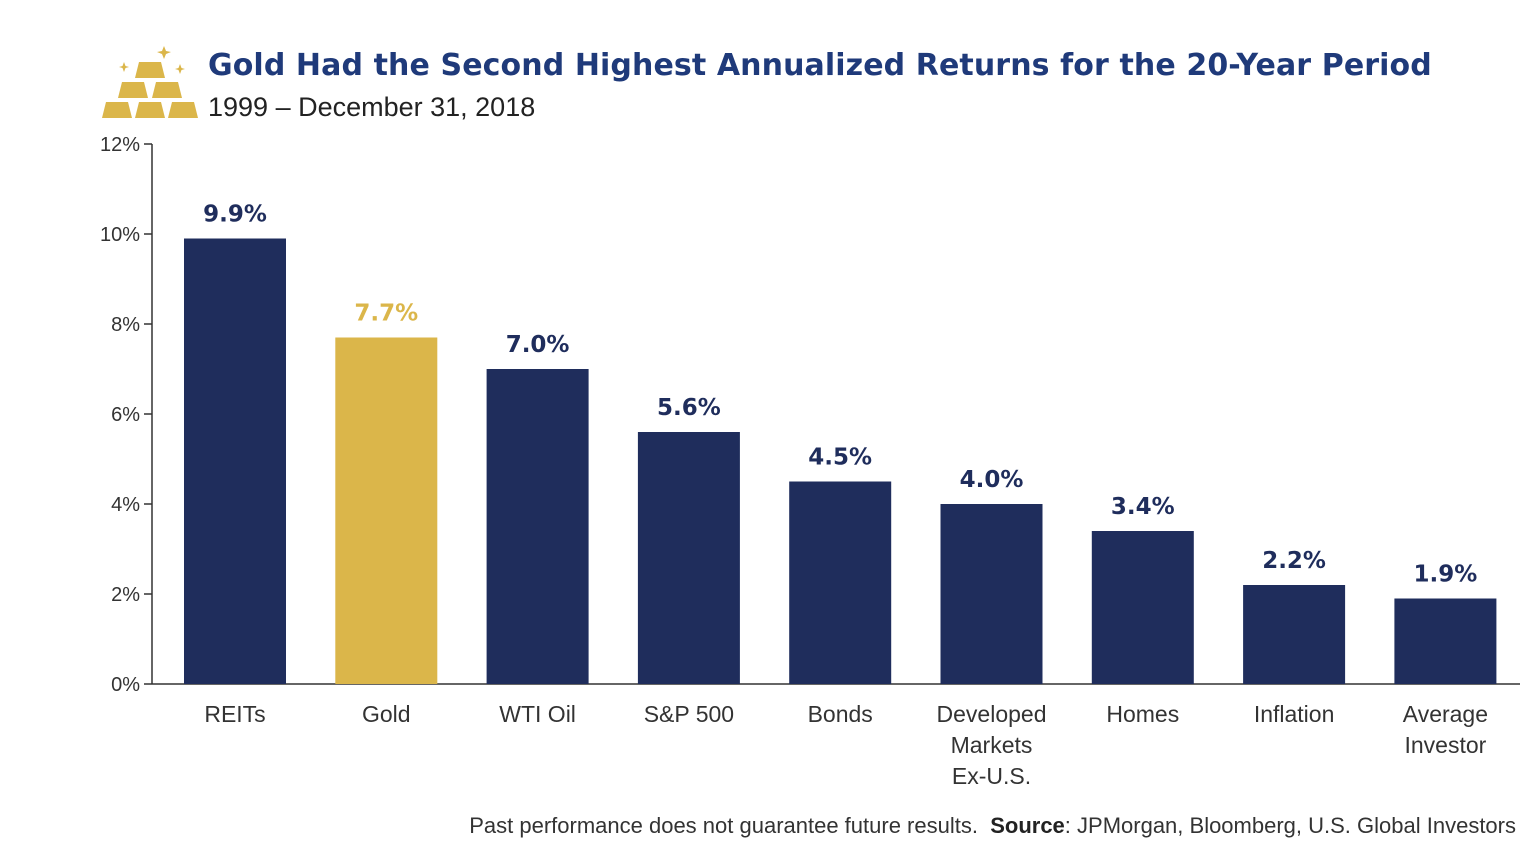  I want to click on x-tick-label: Average Investor, so click(1445, 729).